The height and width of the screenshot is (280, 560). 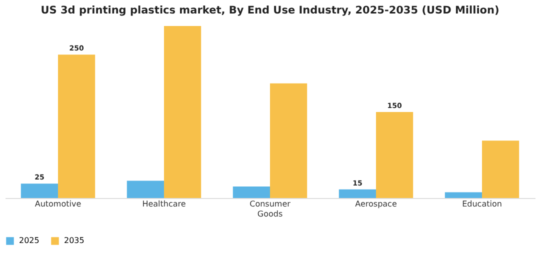 What do you see at coordinates (376, 204) in the screenshot?
I see `x-tick-label: Aerospace` at bounding box center [376, 204].